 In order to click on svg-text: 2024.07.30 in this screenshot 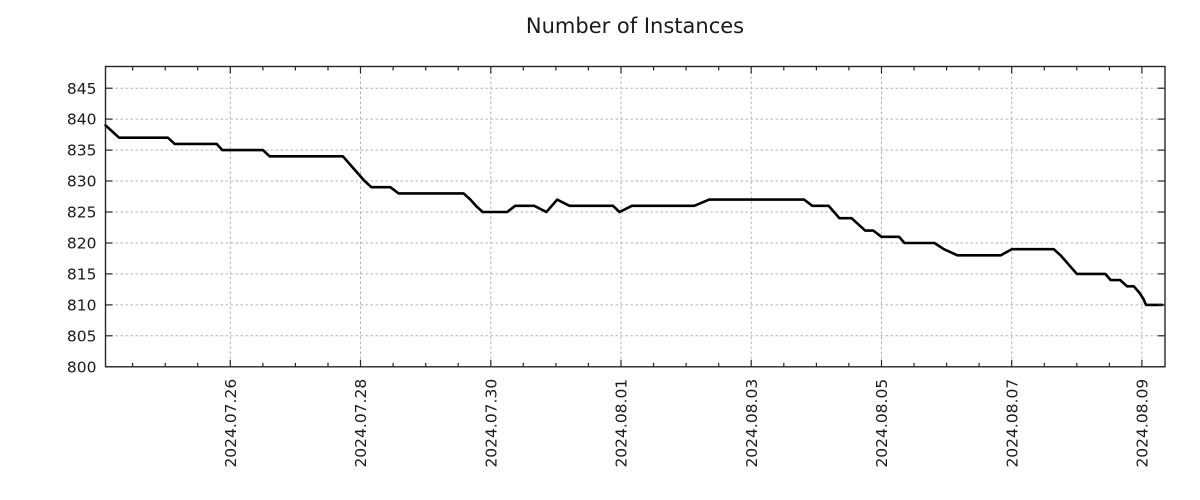, I will do `click(491, 423)`.